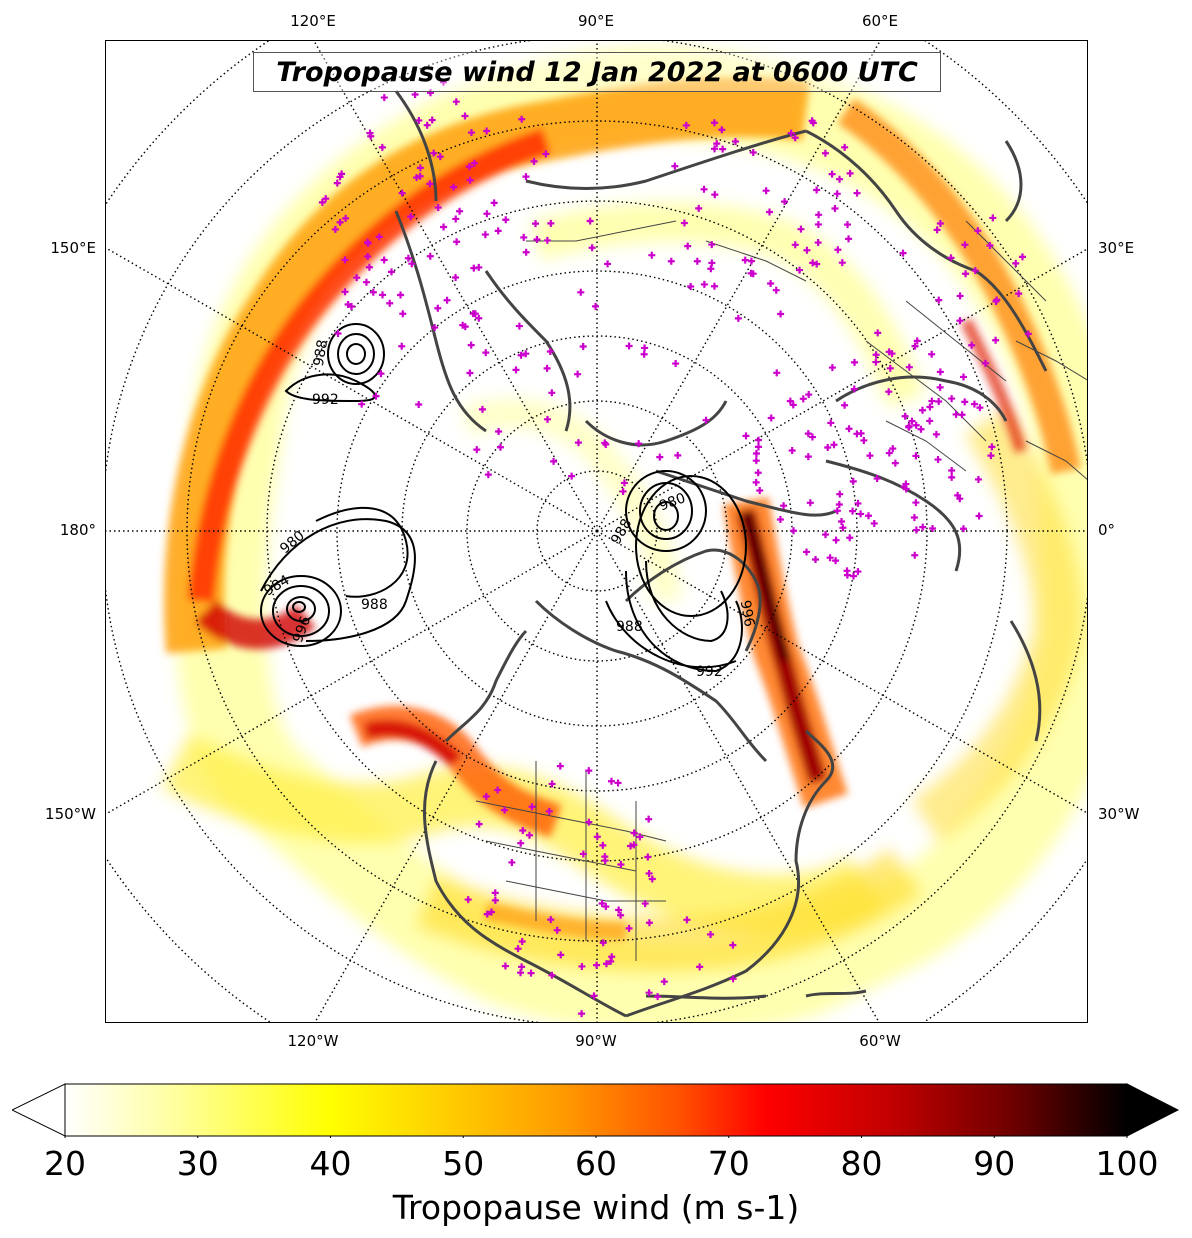  Describe the element at coordinates (503, 498) in the screenshot. I see `pressure-contours` at that location.